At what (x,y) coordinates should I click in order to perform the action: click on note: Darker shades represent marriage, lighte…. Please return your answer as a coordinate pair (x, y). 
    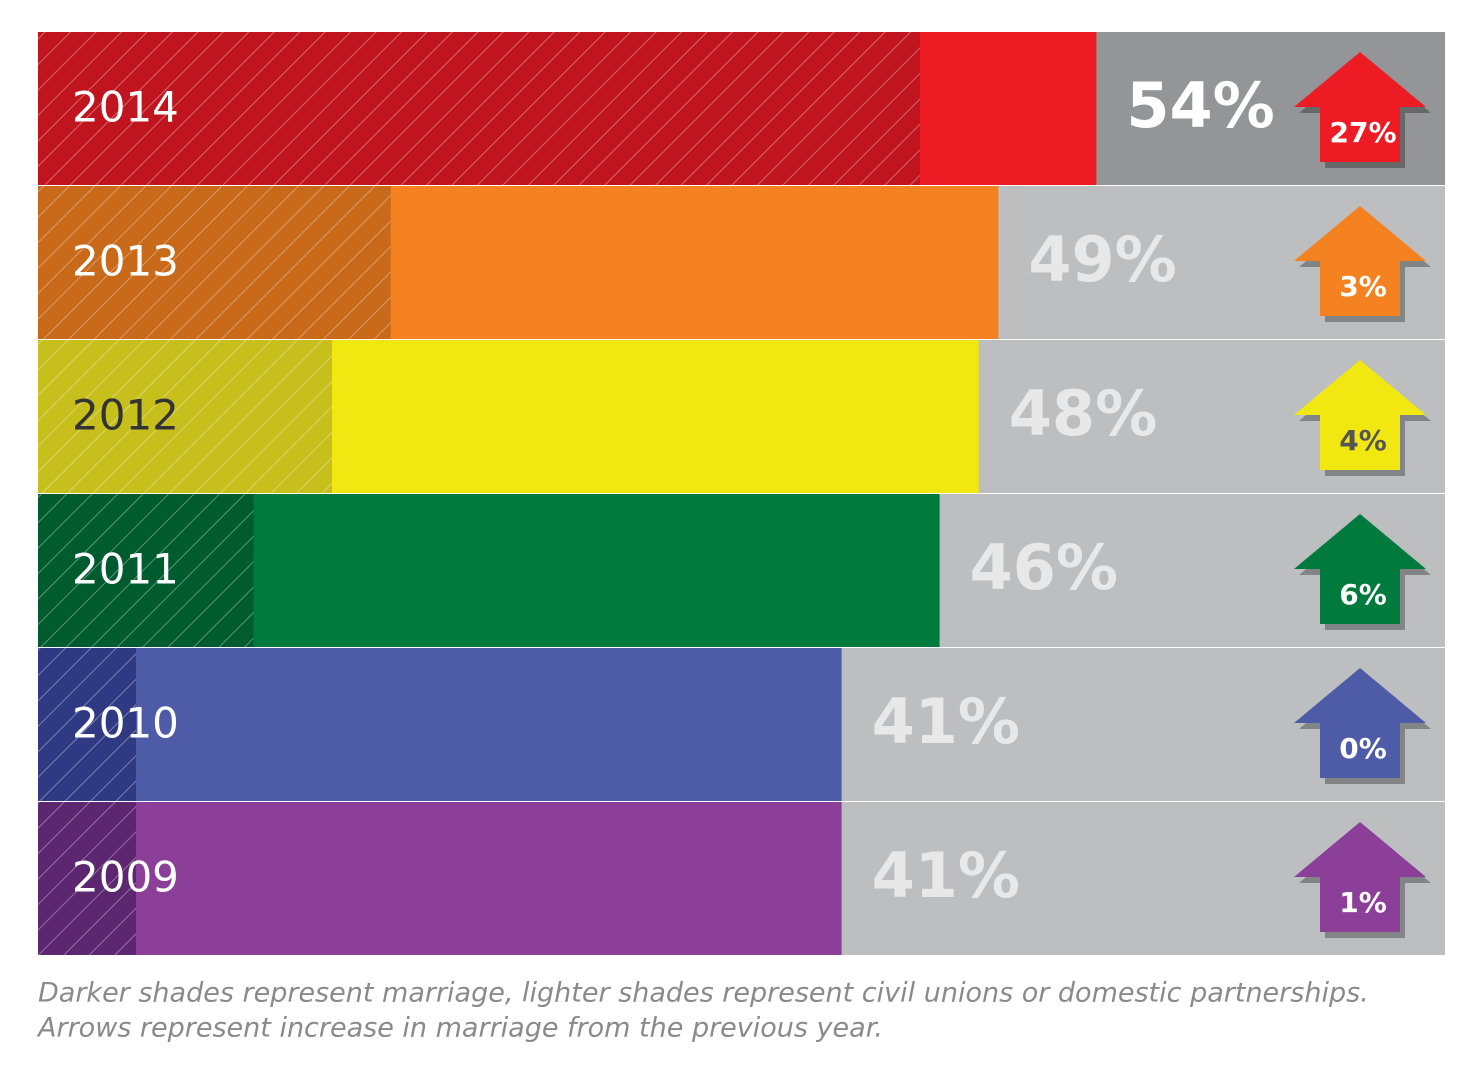
    Looking at the image, I should click on (703, 993).